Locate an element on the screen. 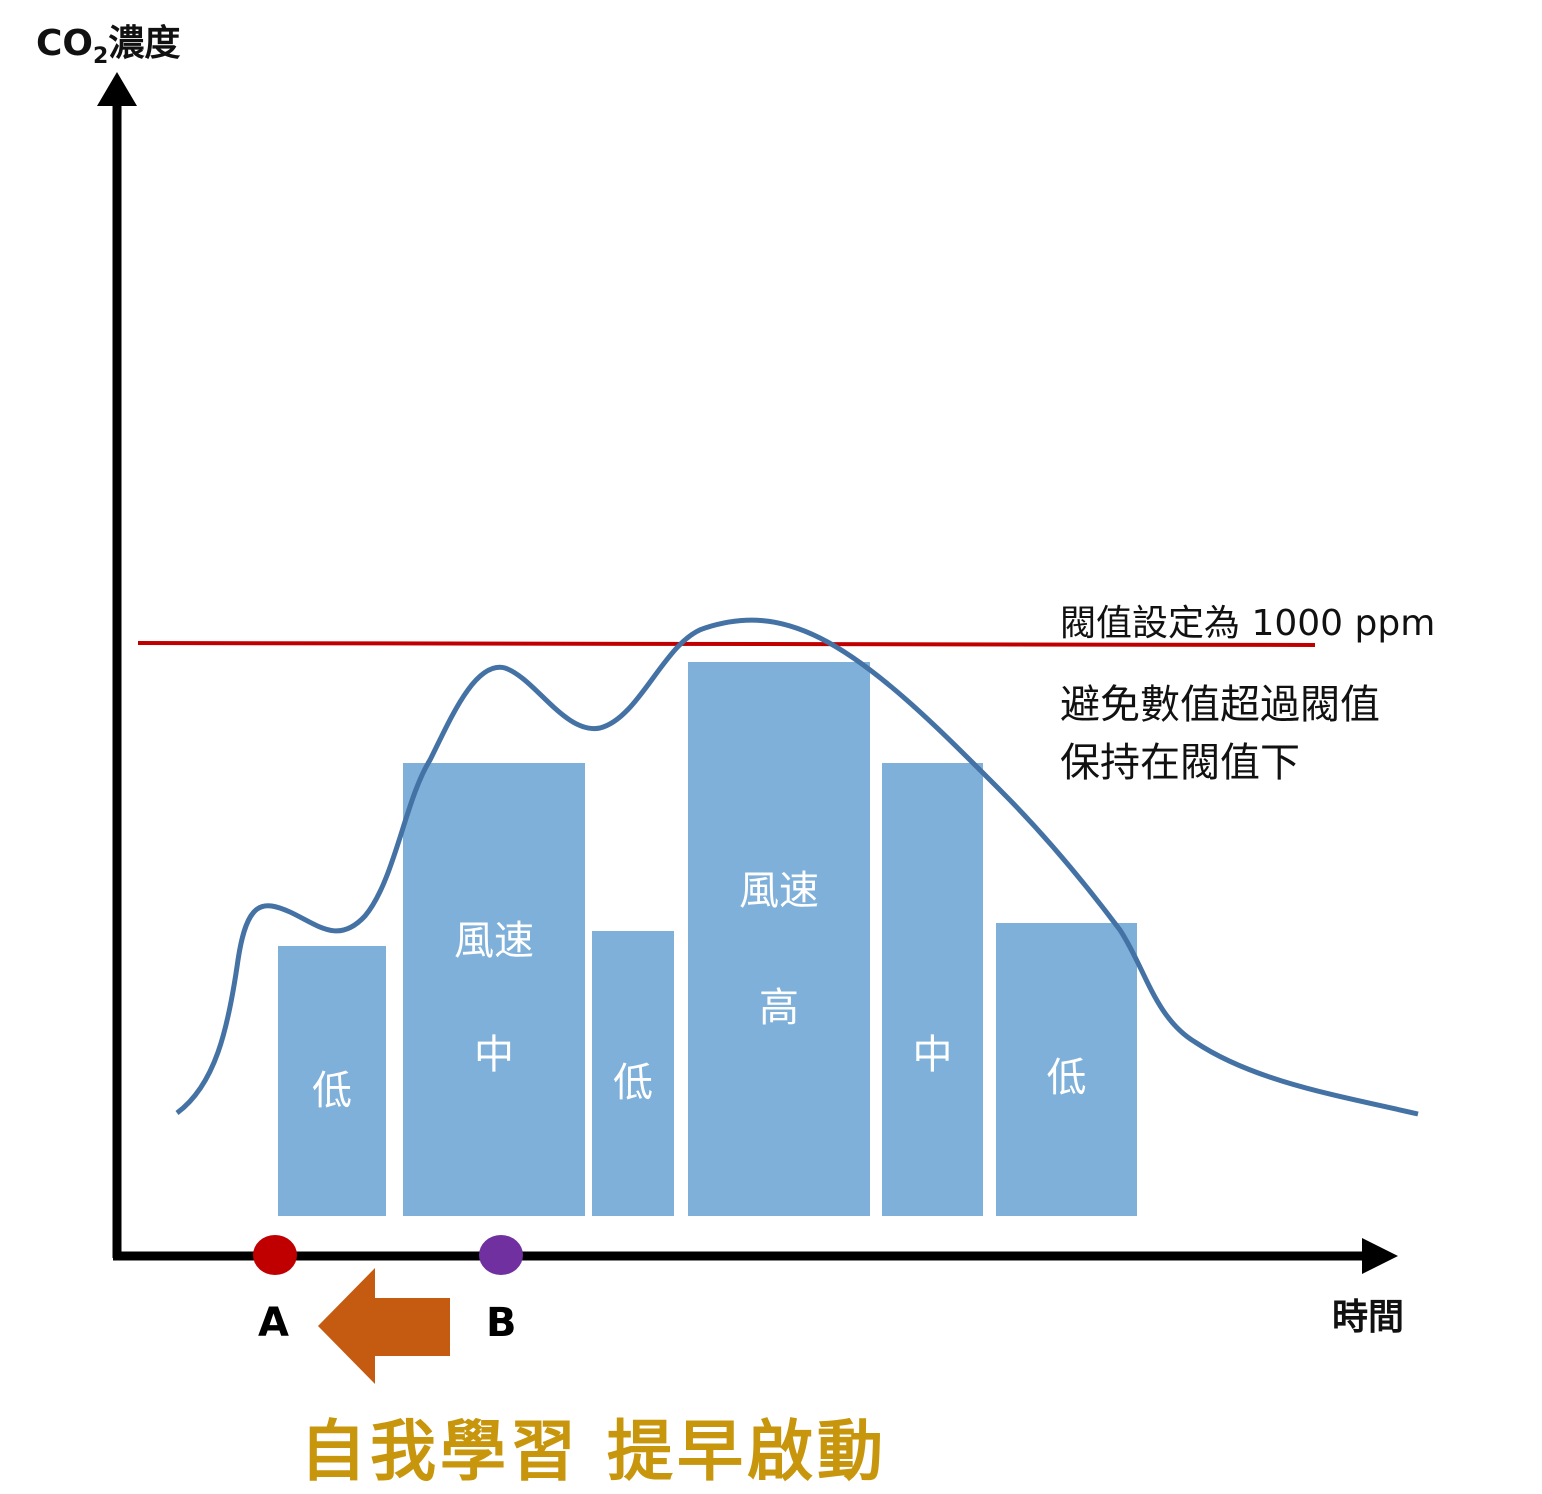 This screenshot has width=1542, height=1494. bar-high-label-bottom: 高 is located at coordinates (779, 1008).